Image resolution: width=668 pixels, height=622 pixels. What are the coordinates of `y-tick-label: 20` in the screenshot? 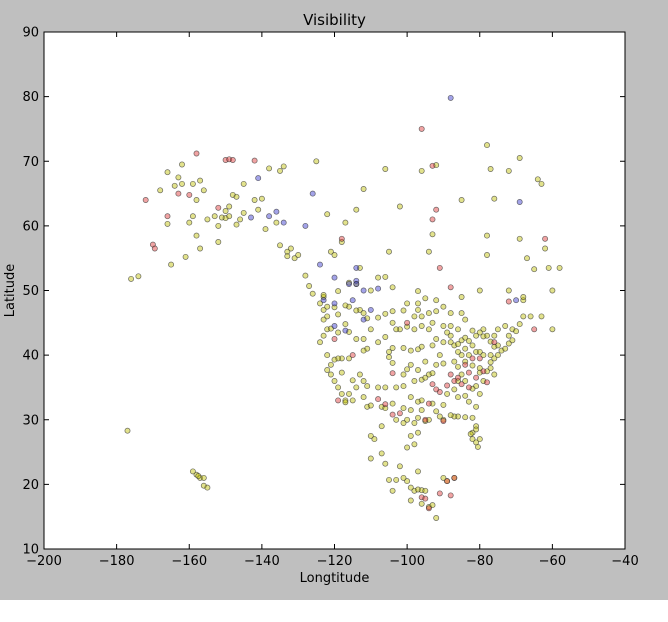 It's located at (30, 485).